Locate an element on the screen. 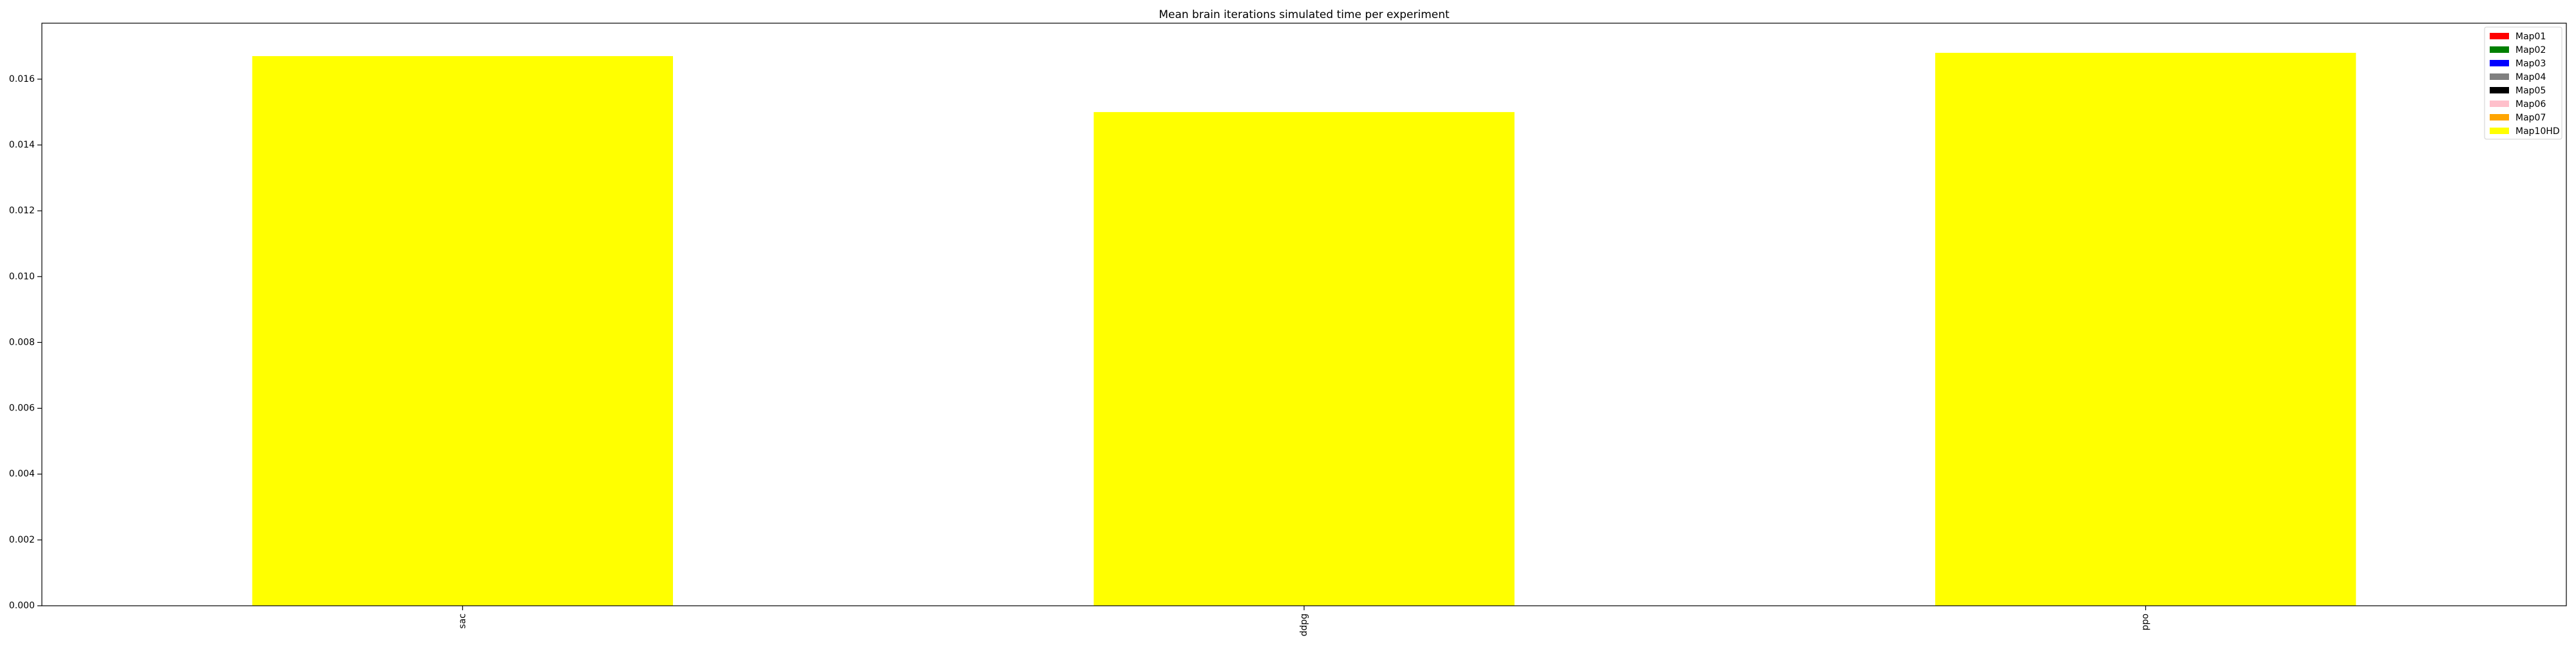 Image resolution: width=2576 pixels, height=647 pixels. legend-label-map01: Map01 is located at coordinates (2530, 37).